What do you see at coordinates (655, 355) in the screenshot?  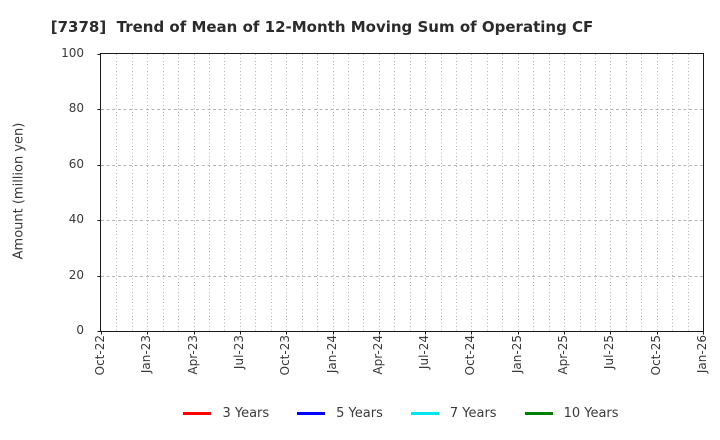 I see `x-tick-label: Oct-25` at bounding box center [655, 355].